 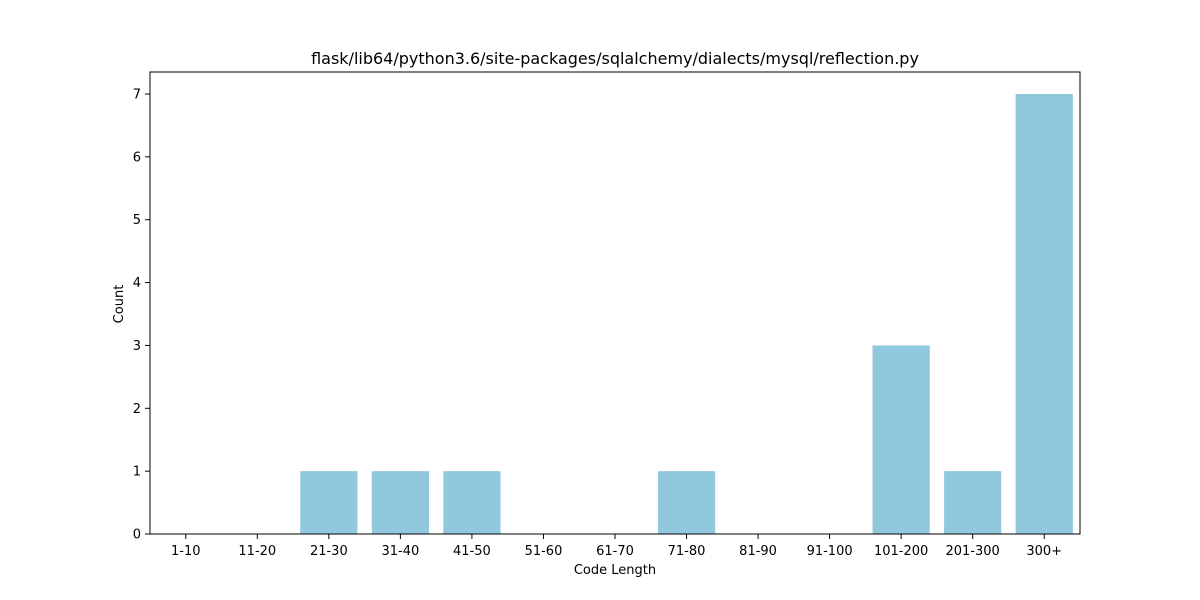 I want to click on x-tick-label-71-80: 71-80, so click(x=687, y=551).